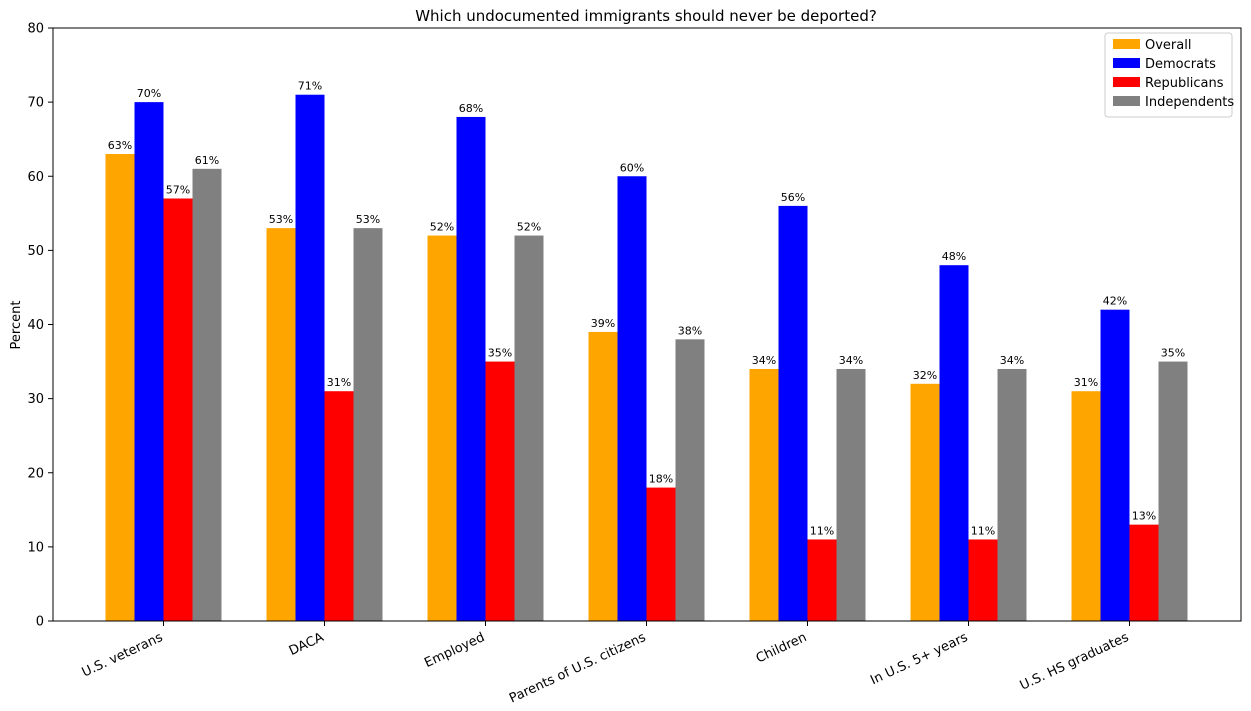  I want to click on y-axis: 0 10 20 30 40 50 60 70 80, so click(40, 326).